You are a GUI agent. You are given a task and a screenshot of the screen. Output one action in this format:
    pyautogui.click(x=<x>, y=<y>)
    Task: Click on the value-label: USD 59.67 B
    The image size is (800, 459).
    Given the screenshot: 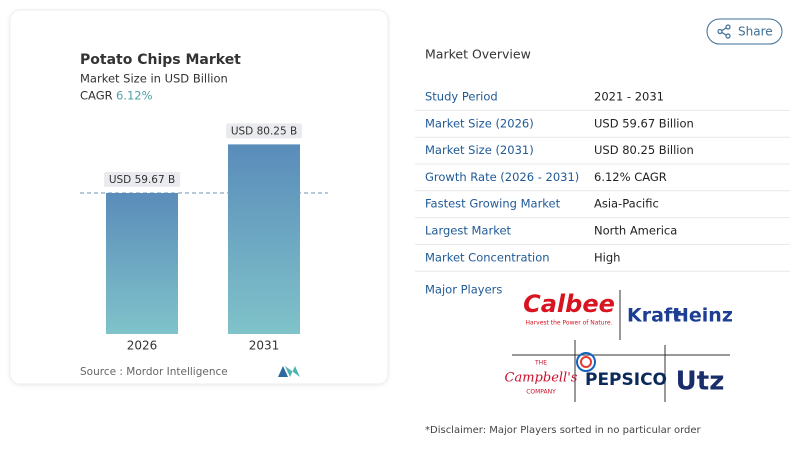 What is the action you would take?
    pyautogui.click(x=142, y=180)
    